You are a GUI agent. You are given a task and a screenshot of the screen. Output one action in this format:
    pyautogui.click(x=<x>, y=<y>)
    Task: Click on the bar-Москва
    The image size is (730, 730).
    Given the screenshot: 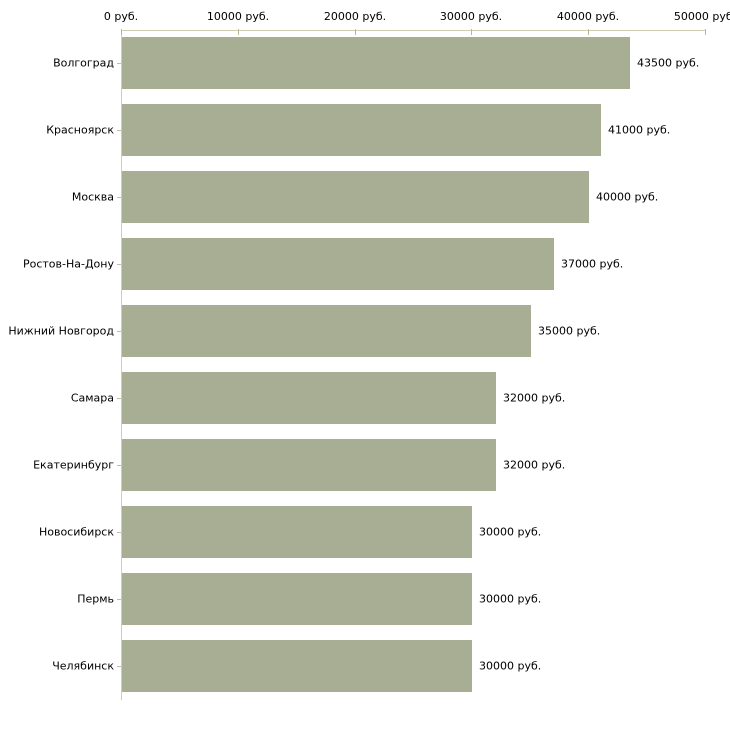 What is the action you would take?
    pyautogui.click(x=355, y=197)
    